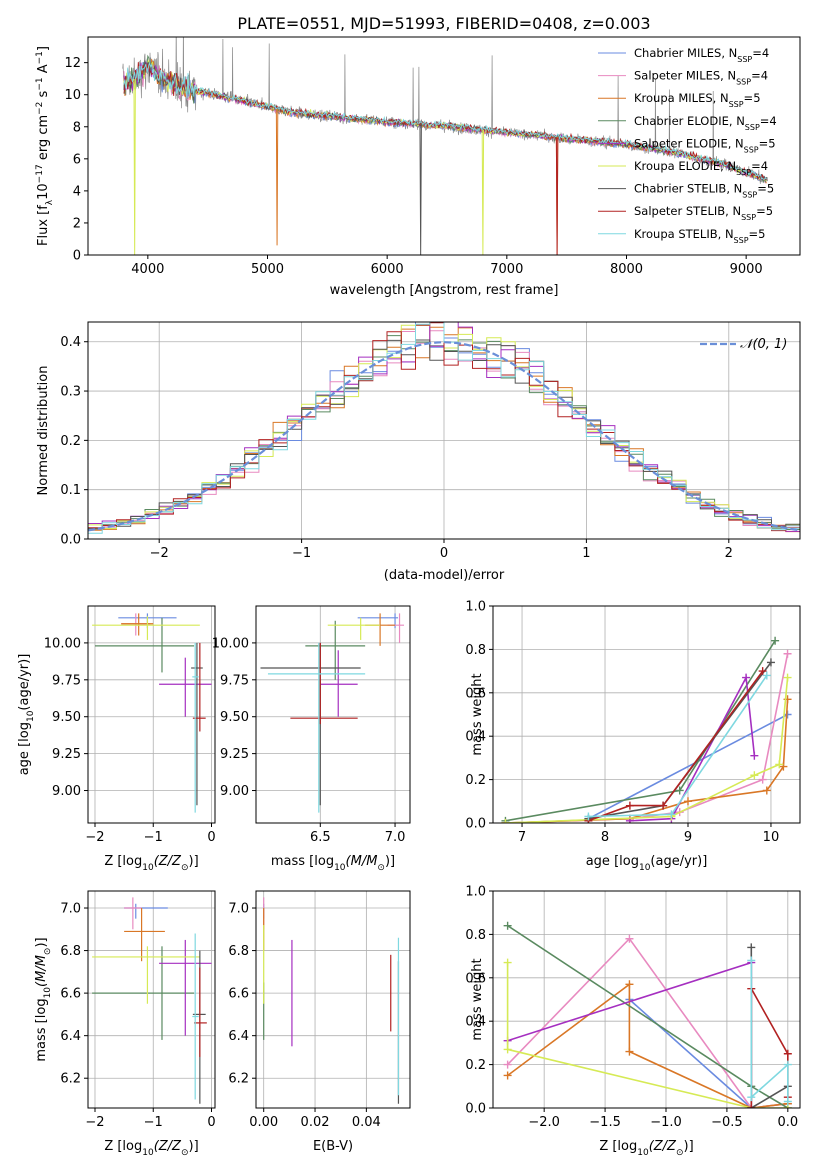 This screenshot has width=819, height=1170. Describe the element at coordinates (302, 861) in the screenshot. I see `x-axis-label-part: mass [log` at that location.